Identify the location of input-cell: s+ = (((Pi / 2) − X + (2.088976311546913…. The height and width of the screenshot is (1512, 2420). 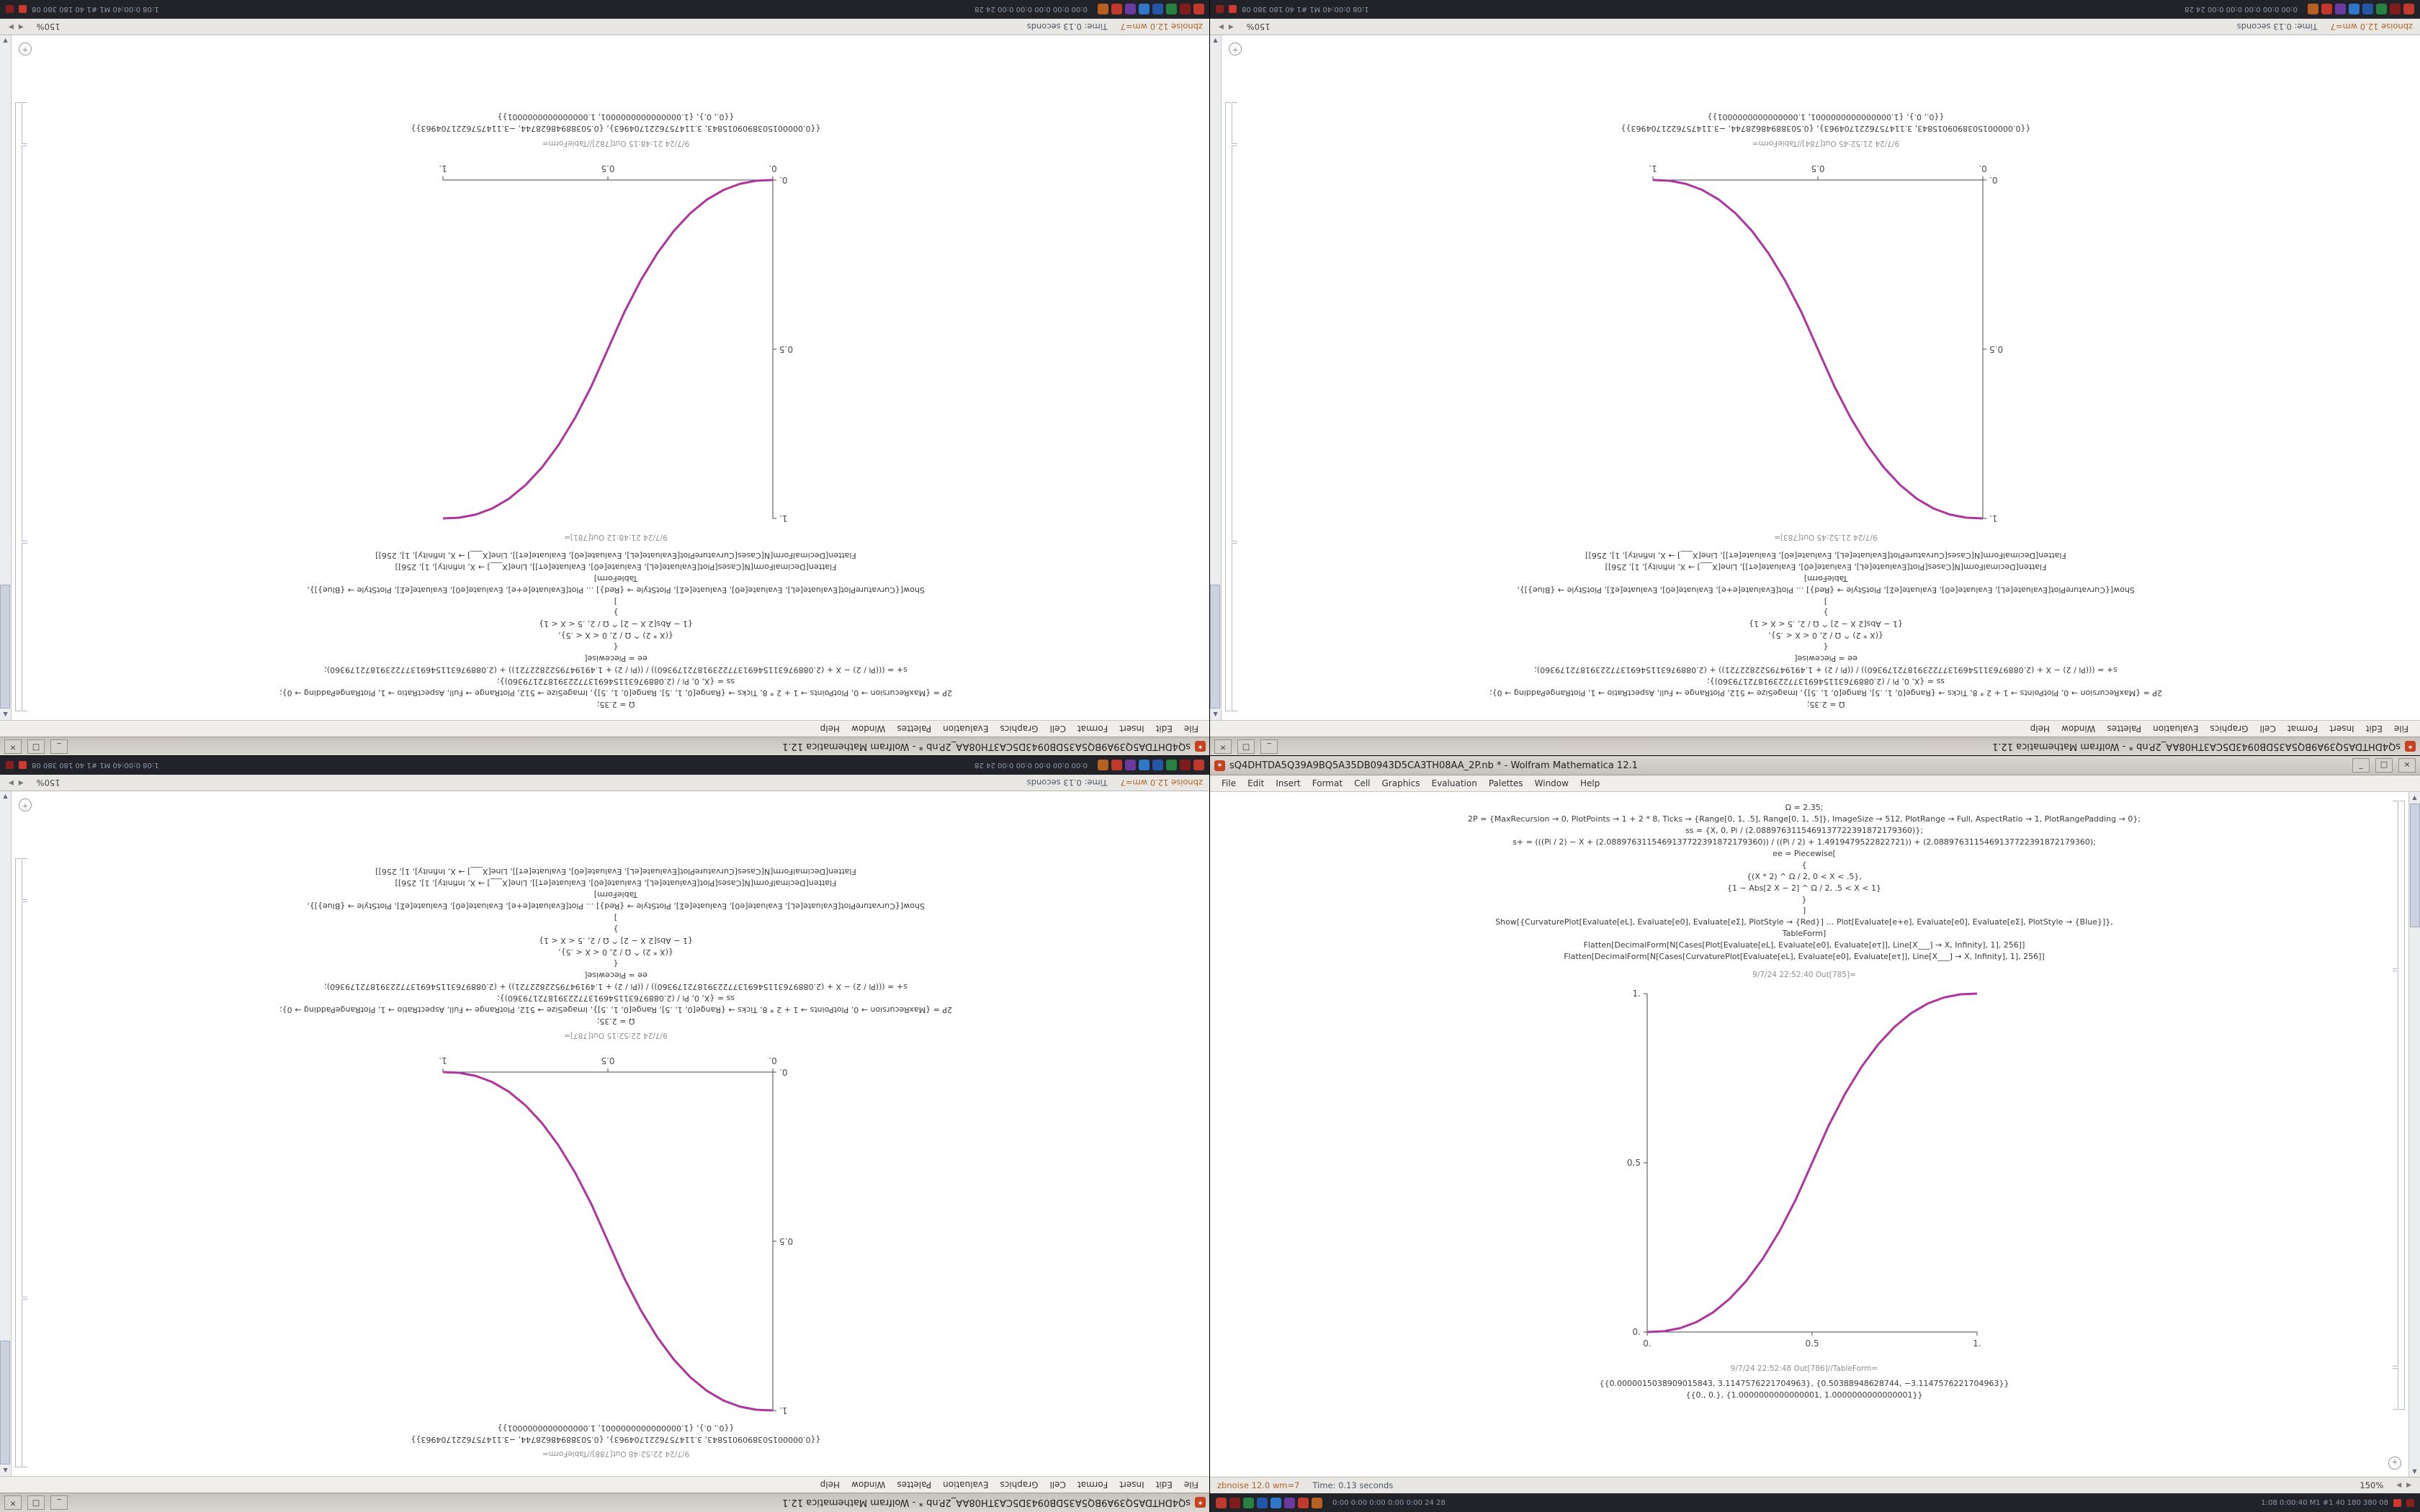
(616, 670).